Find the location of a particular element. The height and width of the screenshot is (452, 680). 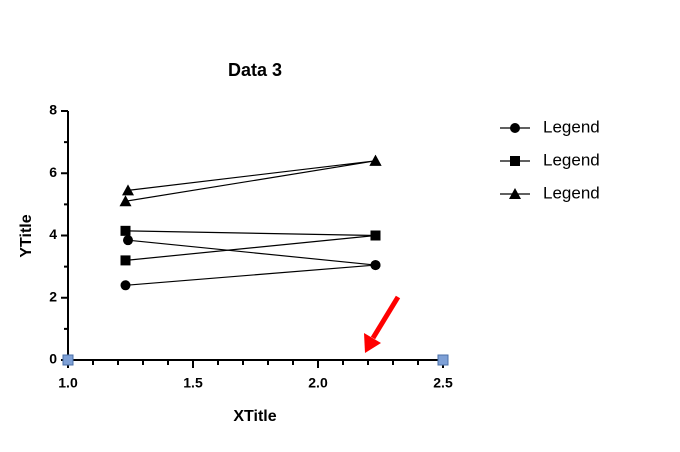

x-axis-title: XTitle is located at coordinates (254, 416).